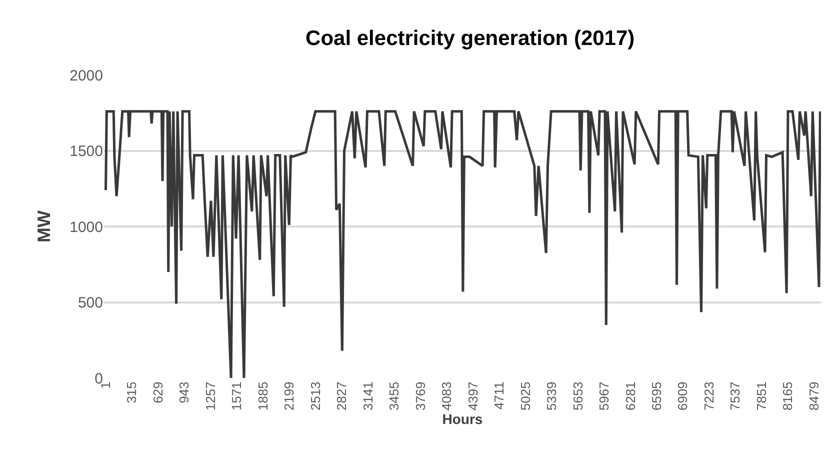 The width and height of the screenshot is (835, 468). What do you see at coordinates (132, 393) in the screenshot?
I see `x-tick-label: 315` at bounding box center [132, 393].